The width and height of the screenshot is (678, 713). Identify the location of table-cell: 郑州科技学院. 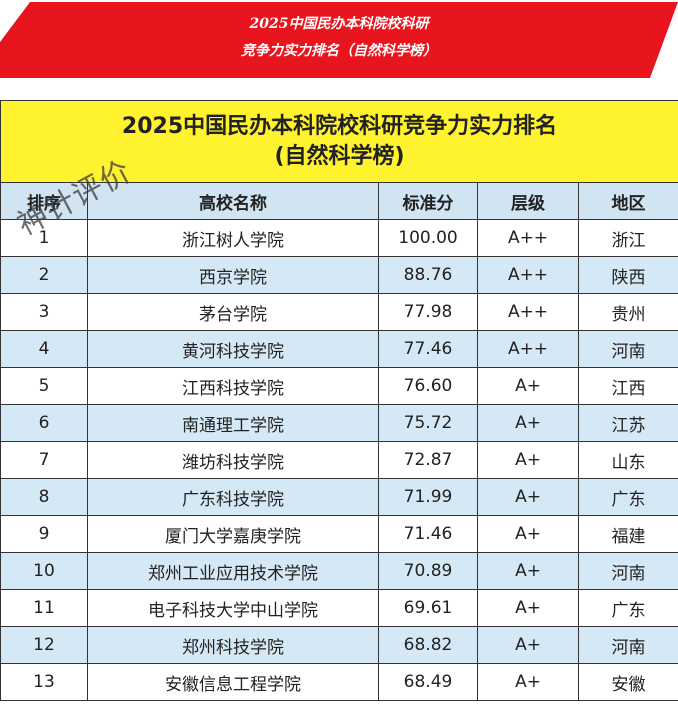
(233, 645).